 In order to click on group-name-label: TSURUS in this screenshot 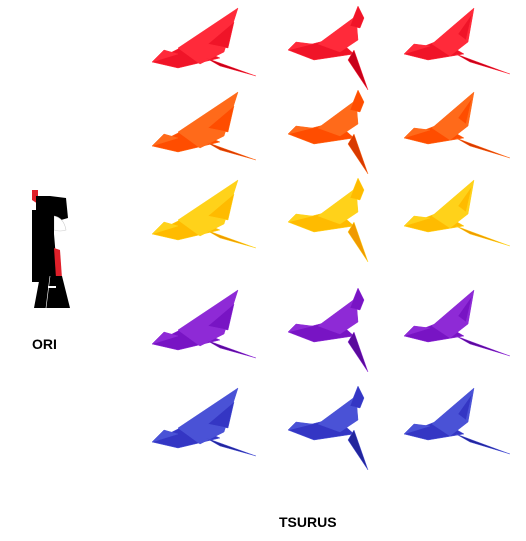, I will do `click(308, 522)`.